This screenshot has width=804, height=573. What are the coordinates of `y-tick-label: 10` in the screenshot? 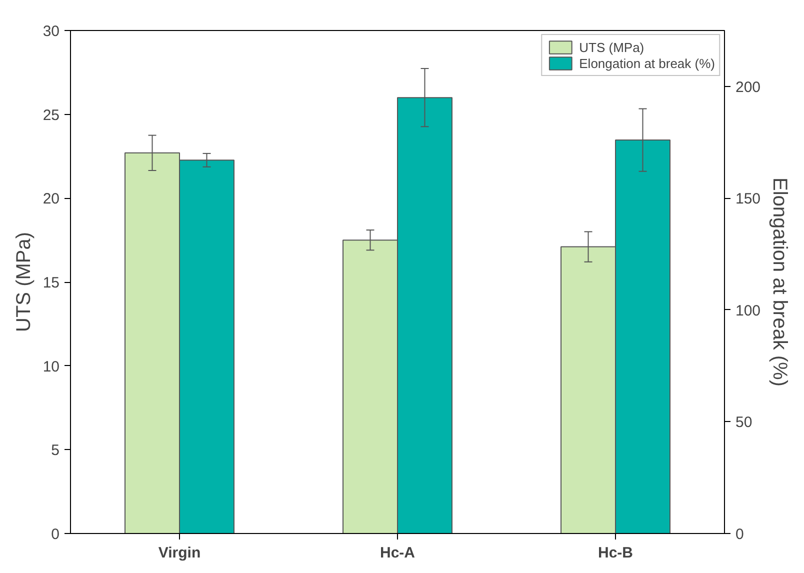 It's located at (51, 367).